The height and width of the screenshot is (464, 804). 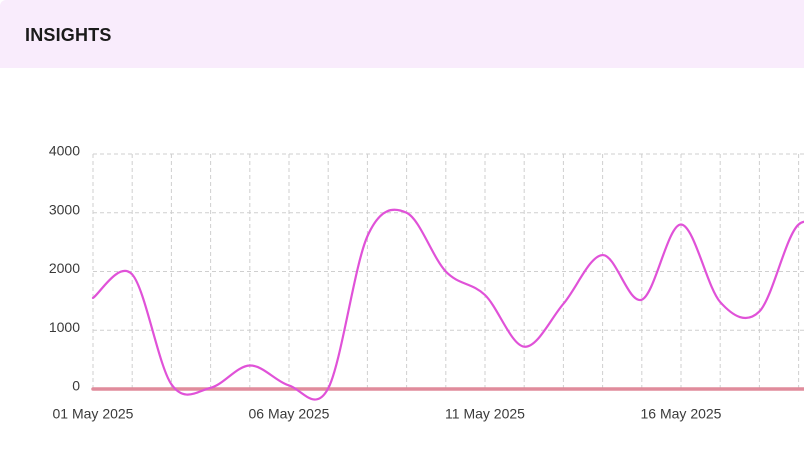 I want to click on x-tick-label: 16 May 2025, so click(x=681, y=414).